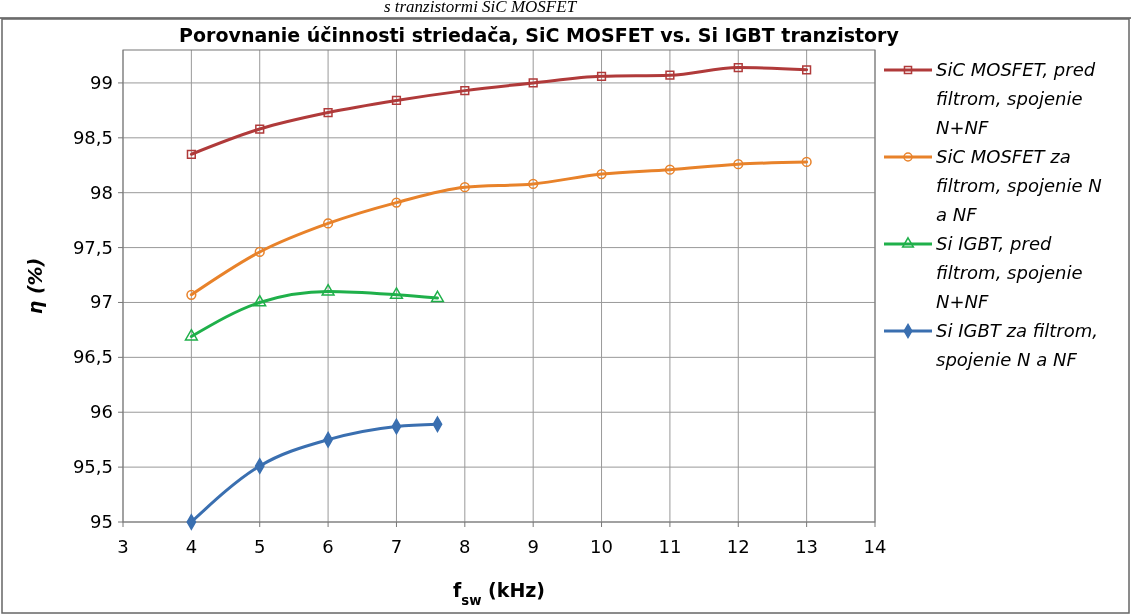 This screenshot has width=1131, height=614. I want to click on legend-label: Si IGBT, pred filtrom, spojenie N+NF, so click(1009, 272).